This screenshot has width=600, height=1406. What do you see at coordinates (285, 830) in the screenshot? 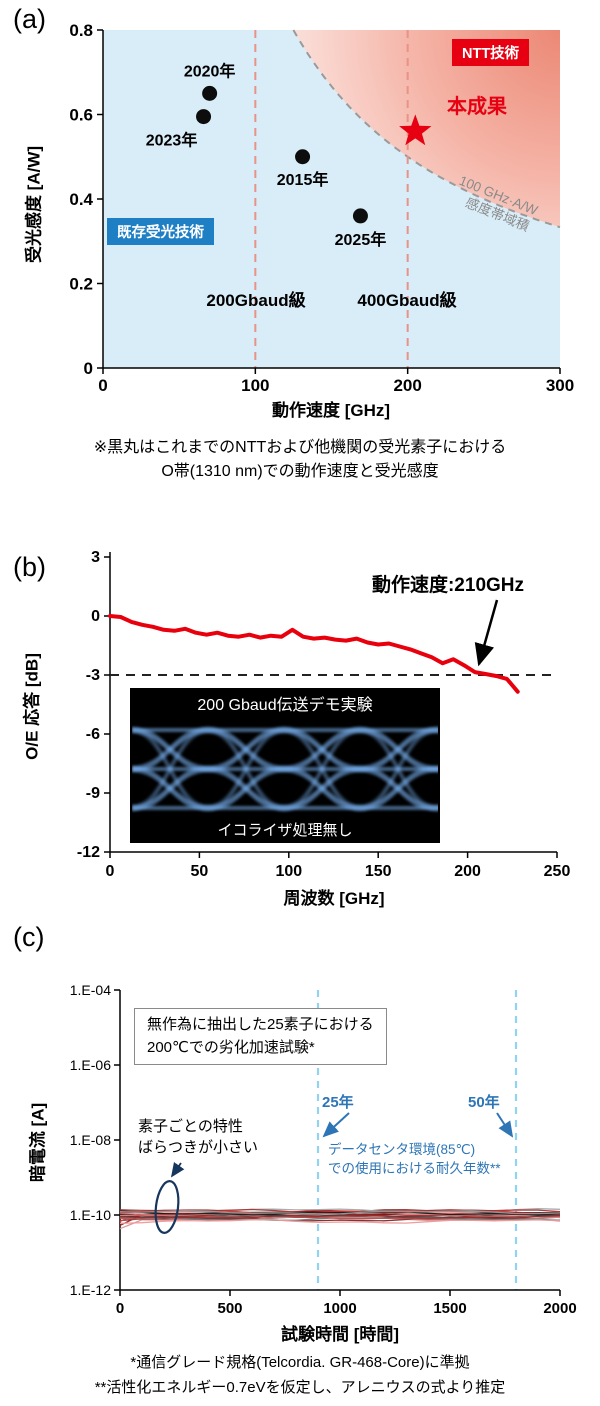
I see `eye-diagram-subtitle: イコライザ処理無し` at bounding box center [285, 830].